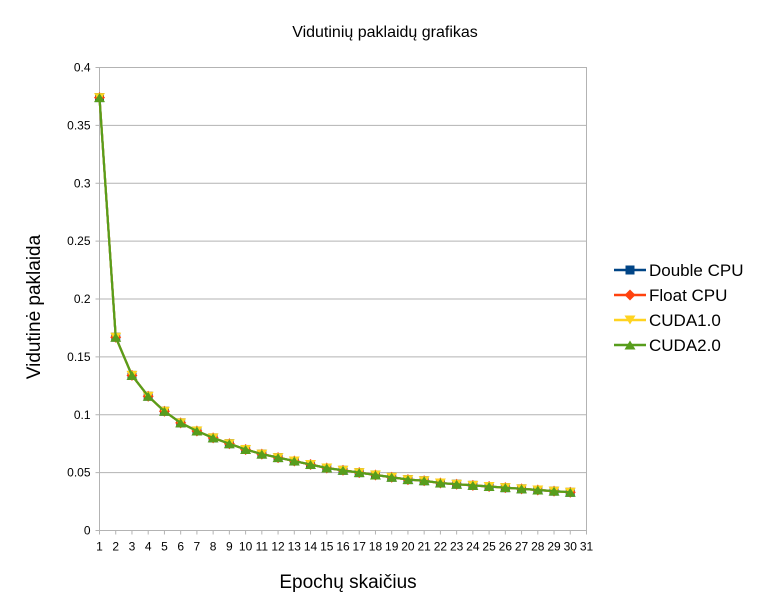 Image resolution: width=772 pixels, height=614 pixels. What do you see at coordinates (132, 547) in the screenshot?
I see `x-tick-label: 3` at bounding box center [132, 547].